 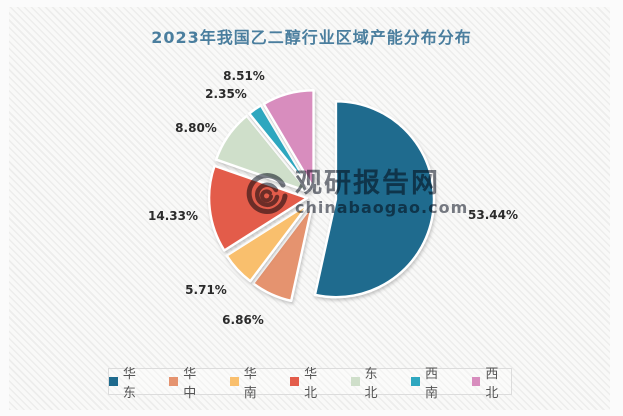 What do you see at coordinates (311, 37) in the screenshot?
I see `chart-title: 2023年我国乙二醇行业区域产能分布分布` at bounding box center [311, 37].